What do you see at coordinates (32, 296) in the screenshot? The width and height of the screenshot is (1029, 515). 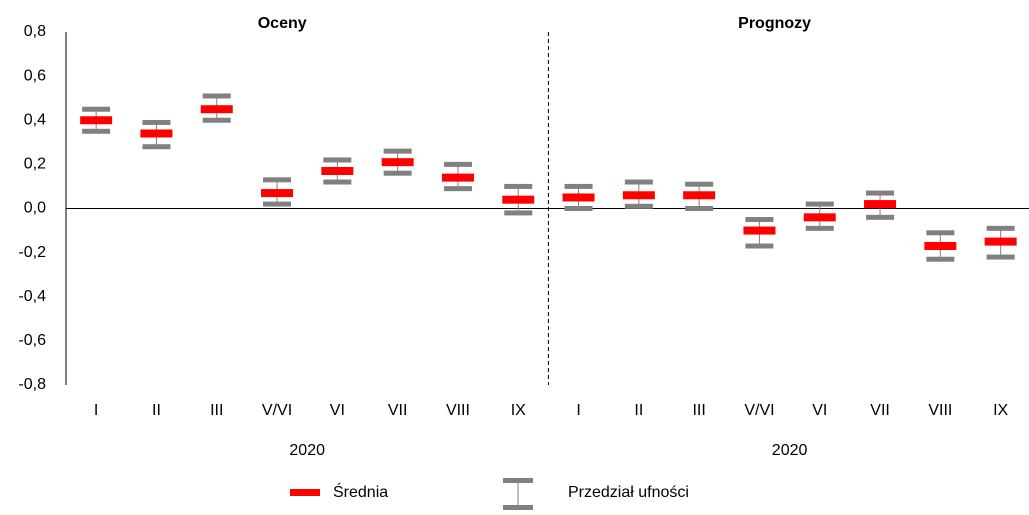 I see `y-tick-label: -0,4` at bounding box center [32, 296].